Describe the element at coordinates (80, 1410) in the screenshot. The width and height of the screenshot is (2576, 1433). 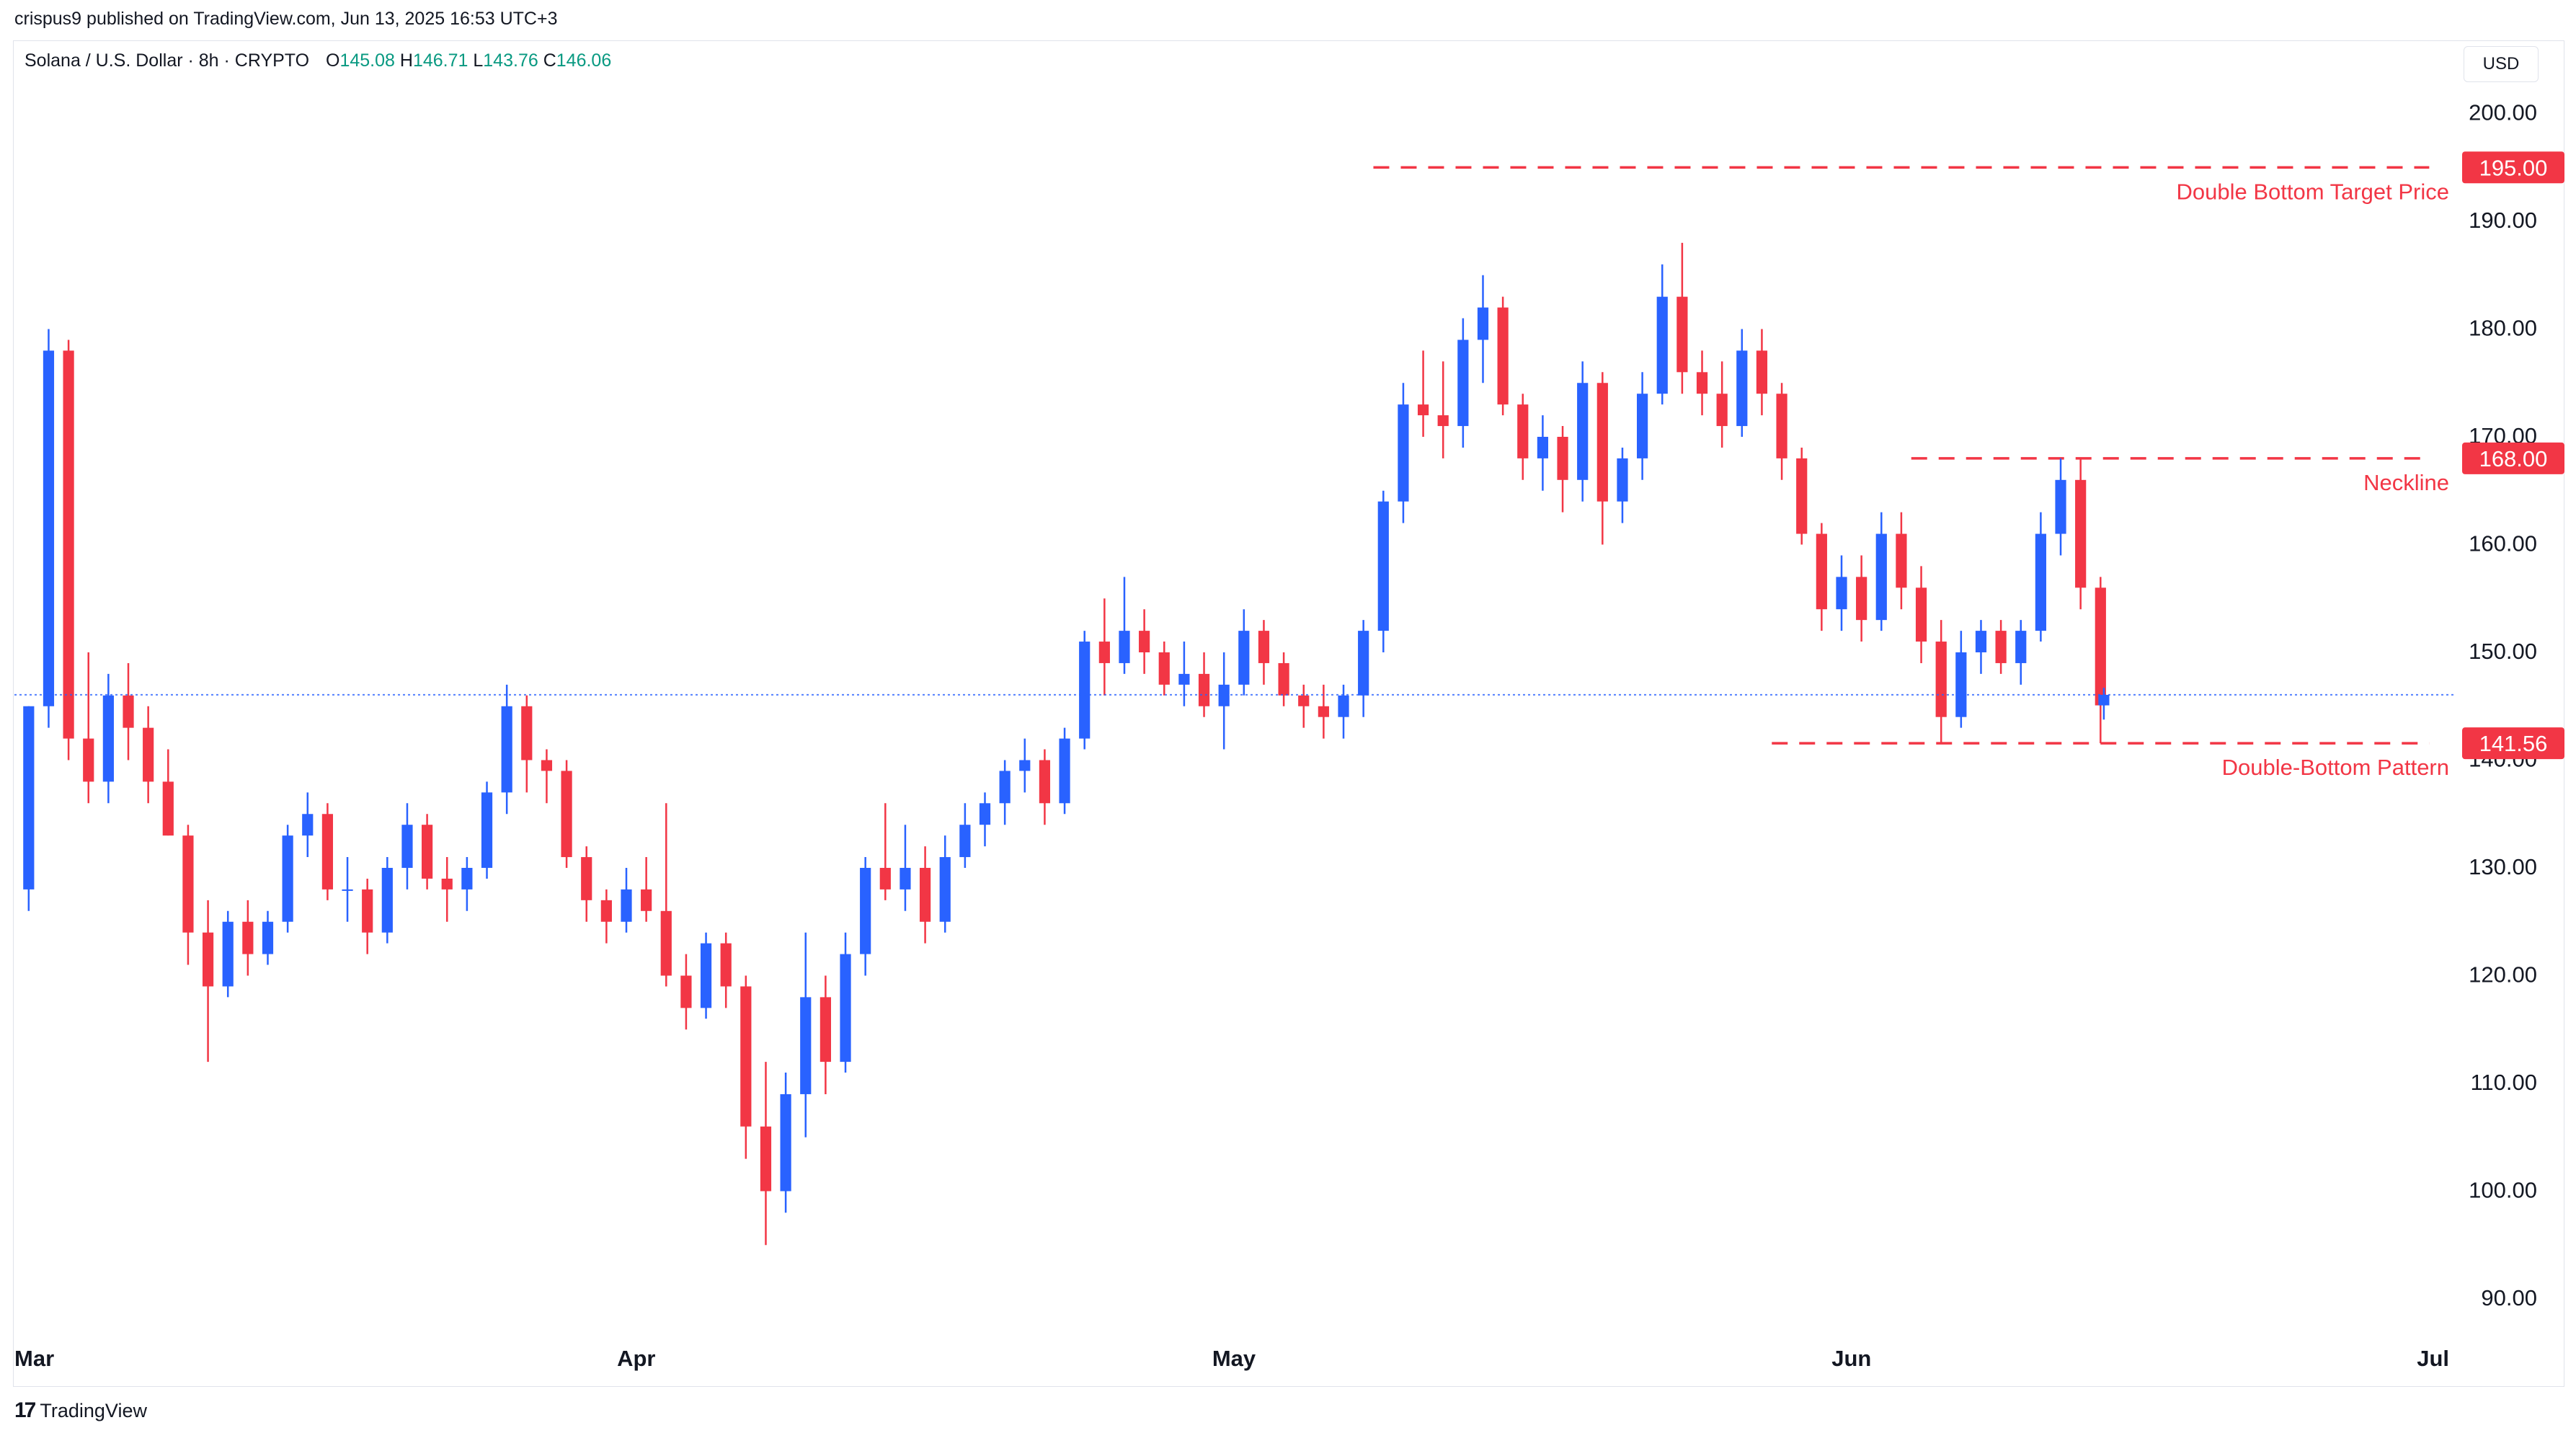
I see `tradingview-logo: 17 TradingView` at that location.